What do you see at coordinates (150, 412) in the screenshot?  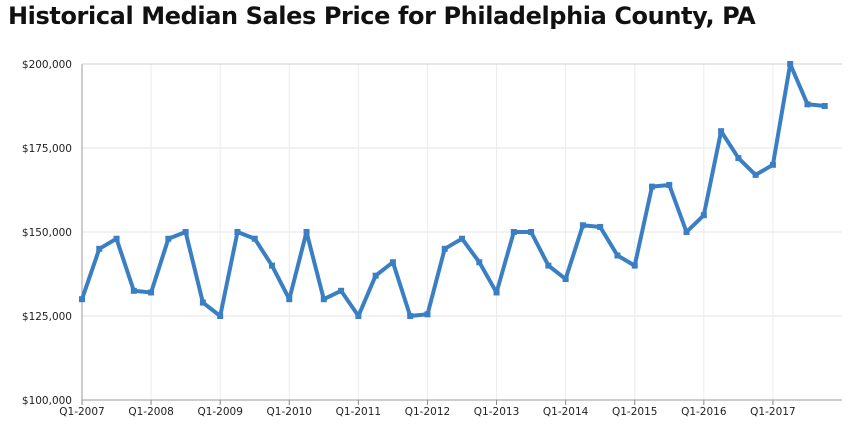 I see `x-tick-label: Q1-2008` at bounding box center [150, 412].